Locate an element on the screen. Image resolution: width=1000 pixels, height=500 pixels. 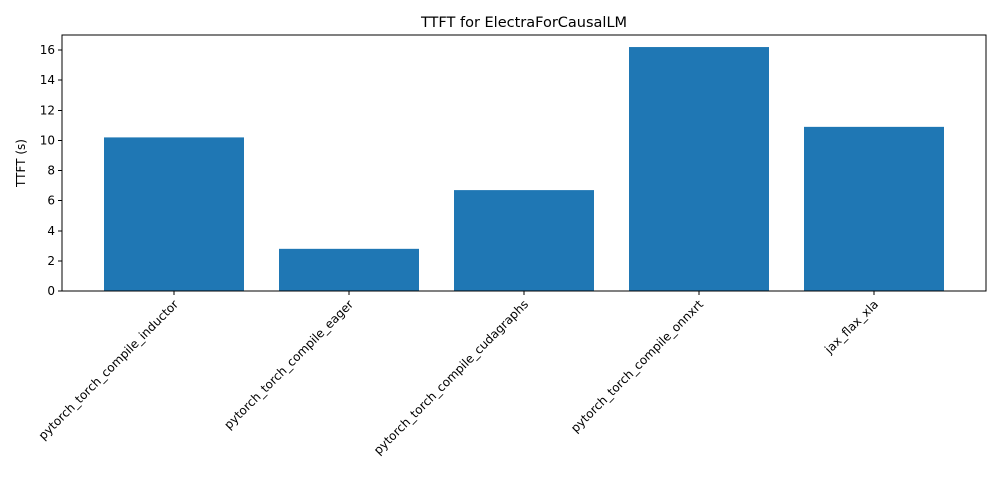
y-tick-label: 6 is located at coordinates (51, 201).